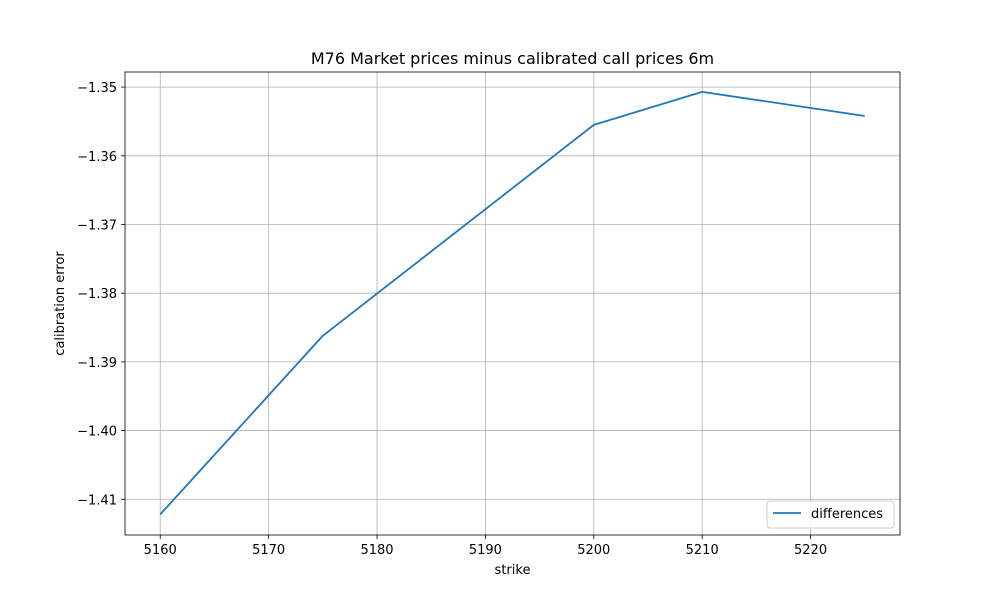 This screenshot has height=604, width=1000. What do you see at coordinates (97, 88) in the screenshot?
I see `y-tick-label: −1.35` at bounding box center [97, 88].